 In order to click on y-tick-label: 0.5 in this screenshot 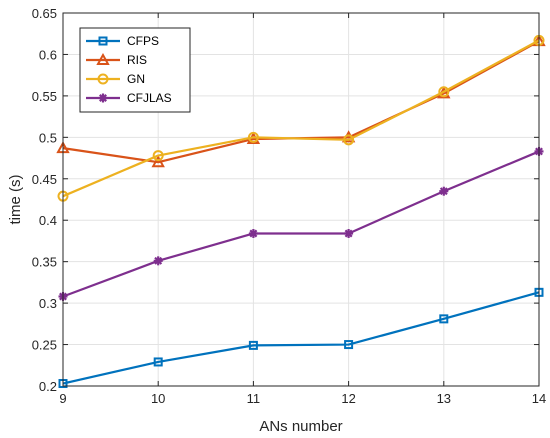, I will do `click(48, 137)`.